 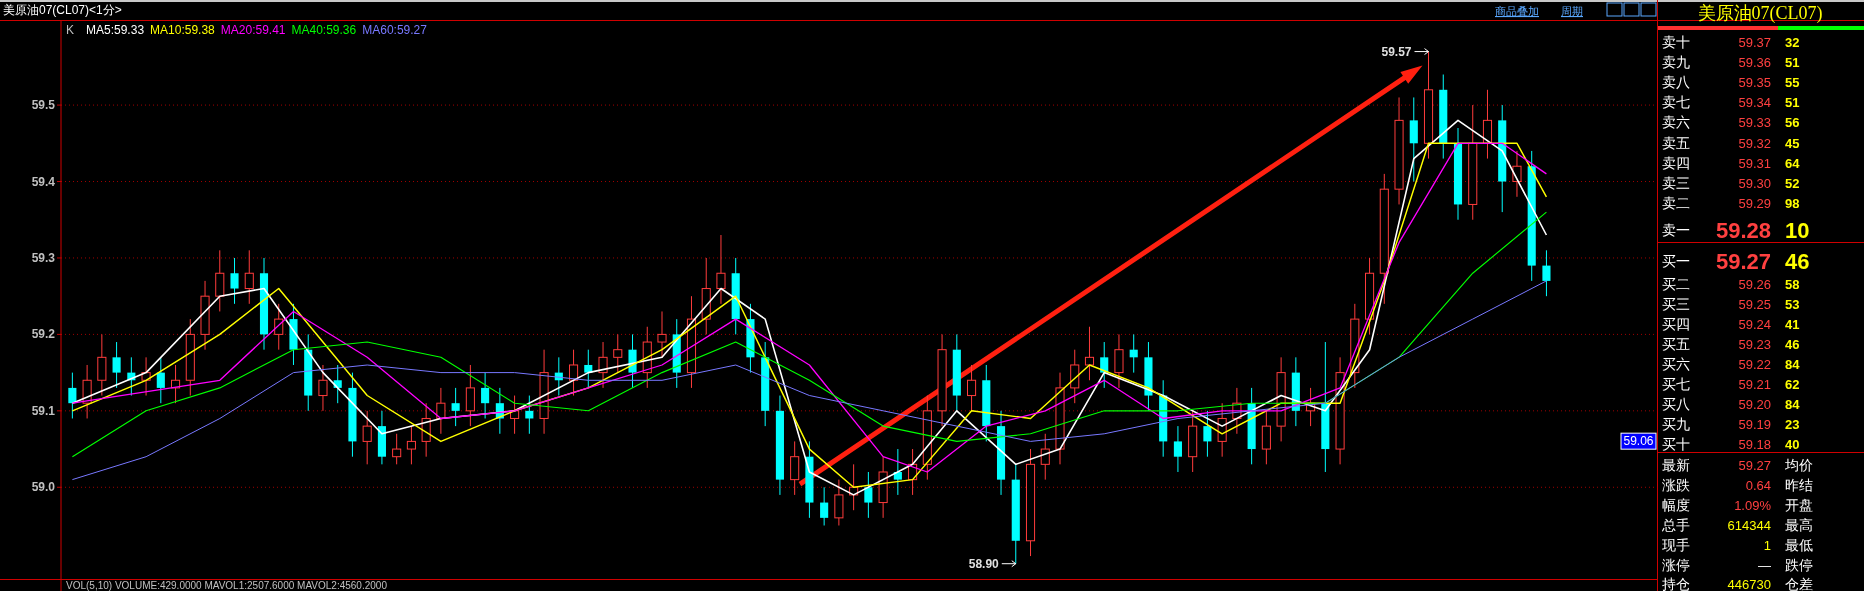 I want to click on data-label: 59.28, so click(x=1743, y=230).